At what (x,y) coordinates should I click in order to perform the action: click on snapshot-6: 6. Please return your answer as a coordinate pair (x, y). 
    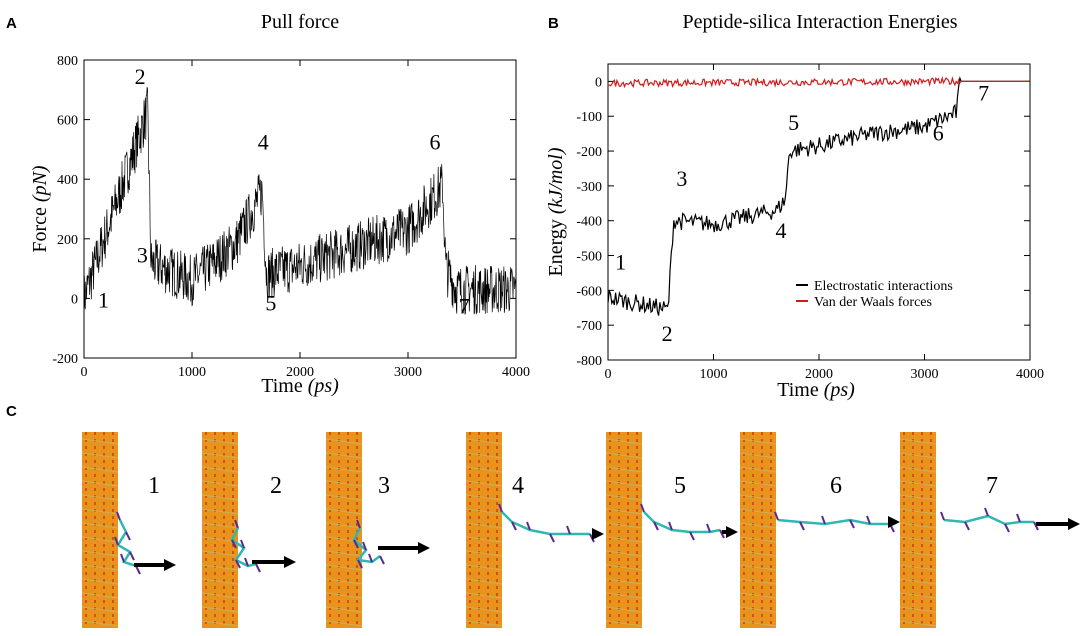
    Looking at the image, I should click on (819, 530).